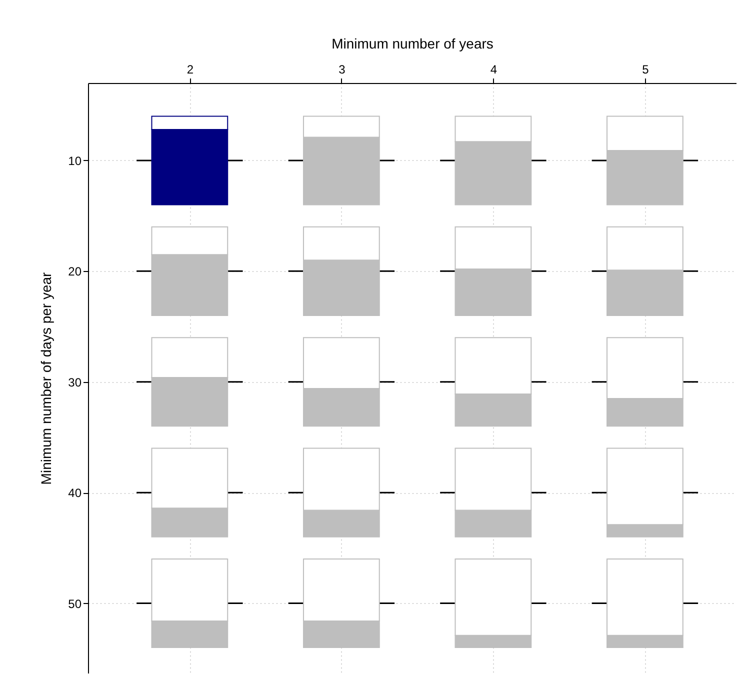 The image size is (738, 675). I want to click on y-tick-label: 20, so click(75, 271).